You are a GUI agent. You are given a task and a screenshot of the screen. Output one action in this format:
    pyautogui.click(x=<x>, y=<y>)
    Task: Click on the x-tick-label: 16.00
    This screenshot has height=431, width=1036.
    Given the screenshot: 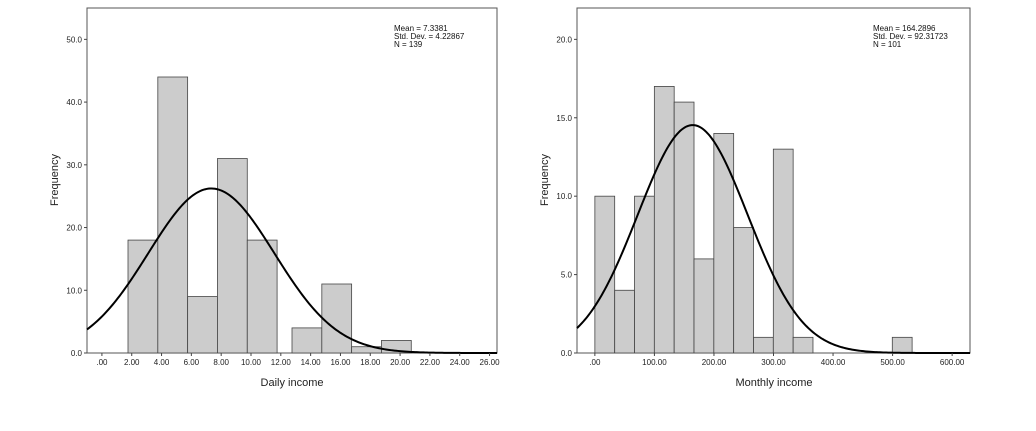 What is the action you would take?
    pyautogui.click(x=340, y=362)
    